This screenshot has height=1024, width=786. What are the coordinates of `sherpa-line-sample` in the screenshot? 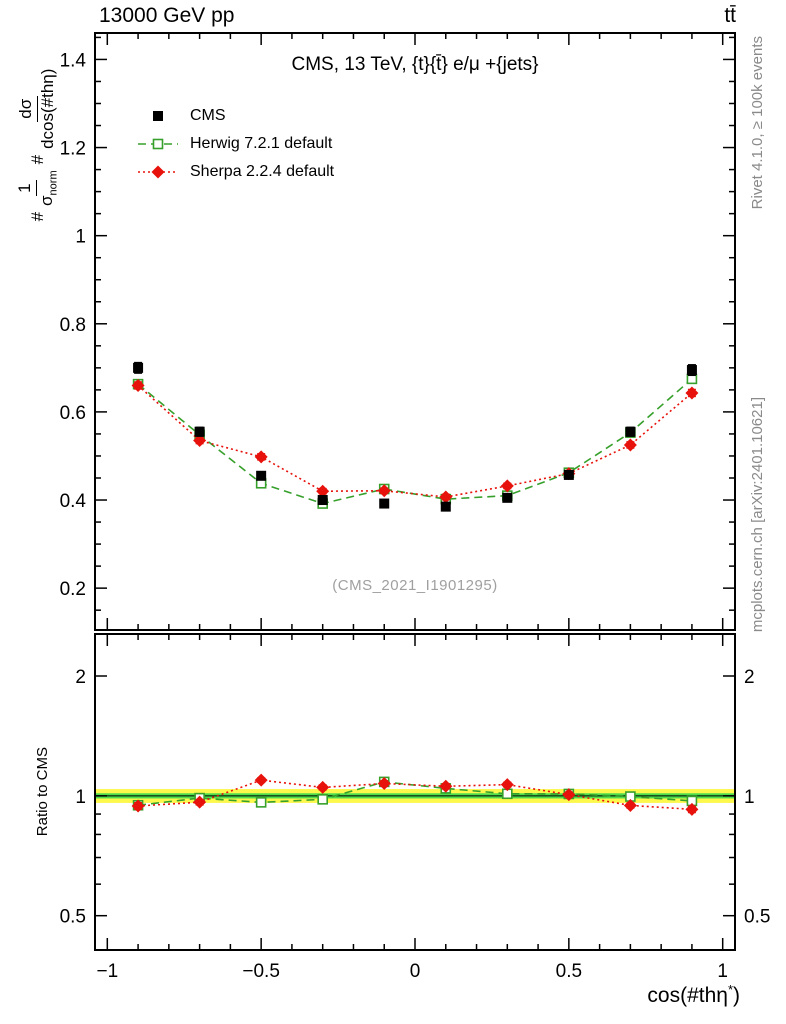 It's located at (158, 172).